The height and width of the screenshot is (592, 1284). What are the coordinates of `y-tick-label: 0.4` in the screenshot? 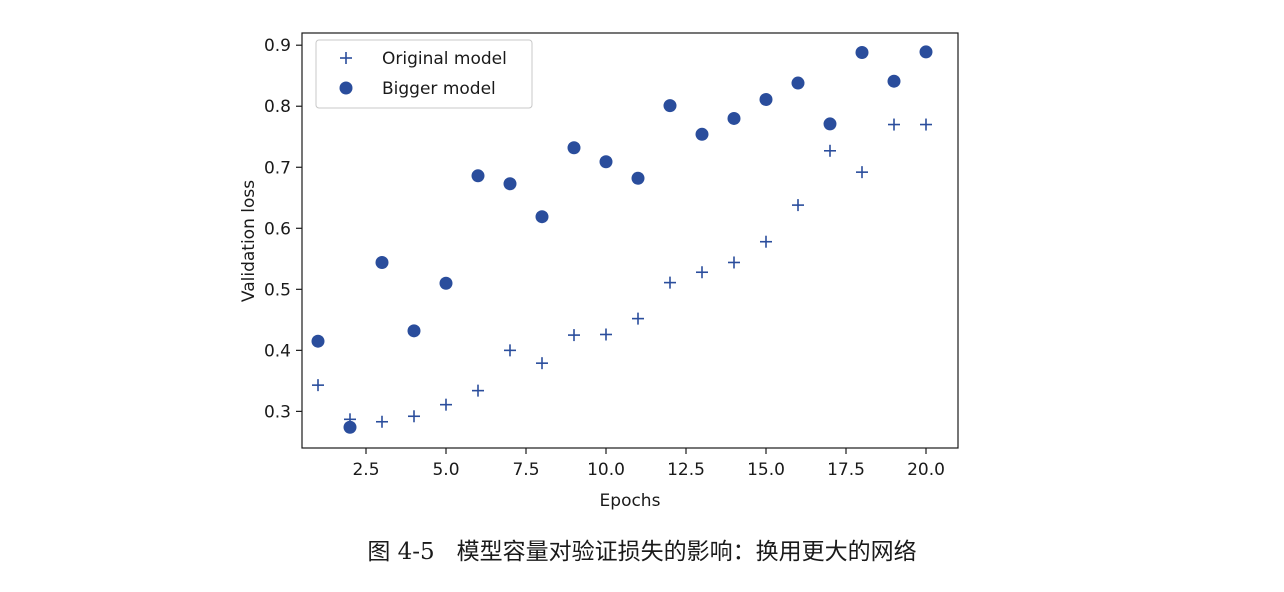 It's located at (277, 351).